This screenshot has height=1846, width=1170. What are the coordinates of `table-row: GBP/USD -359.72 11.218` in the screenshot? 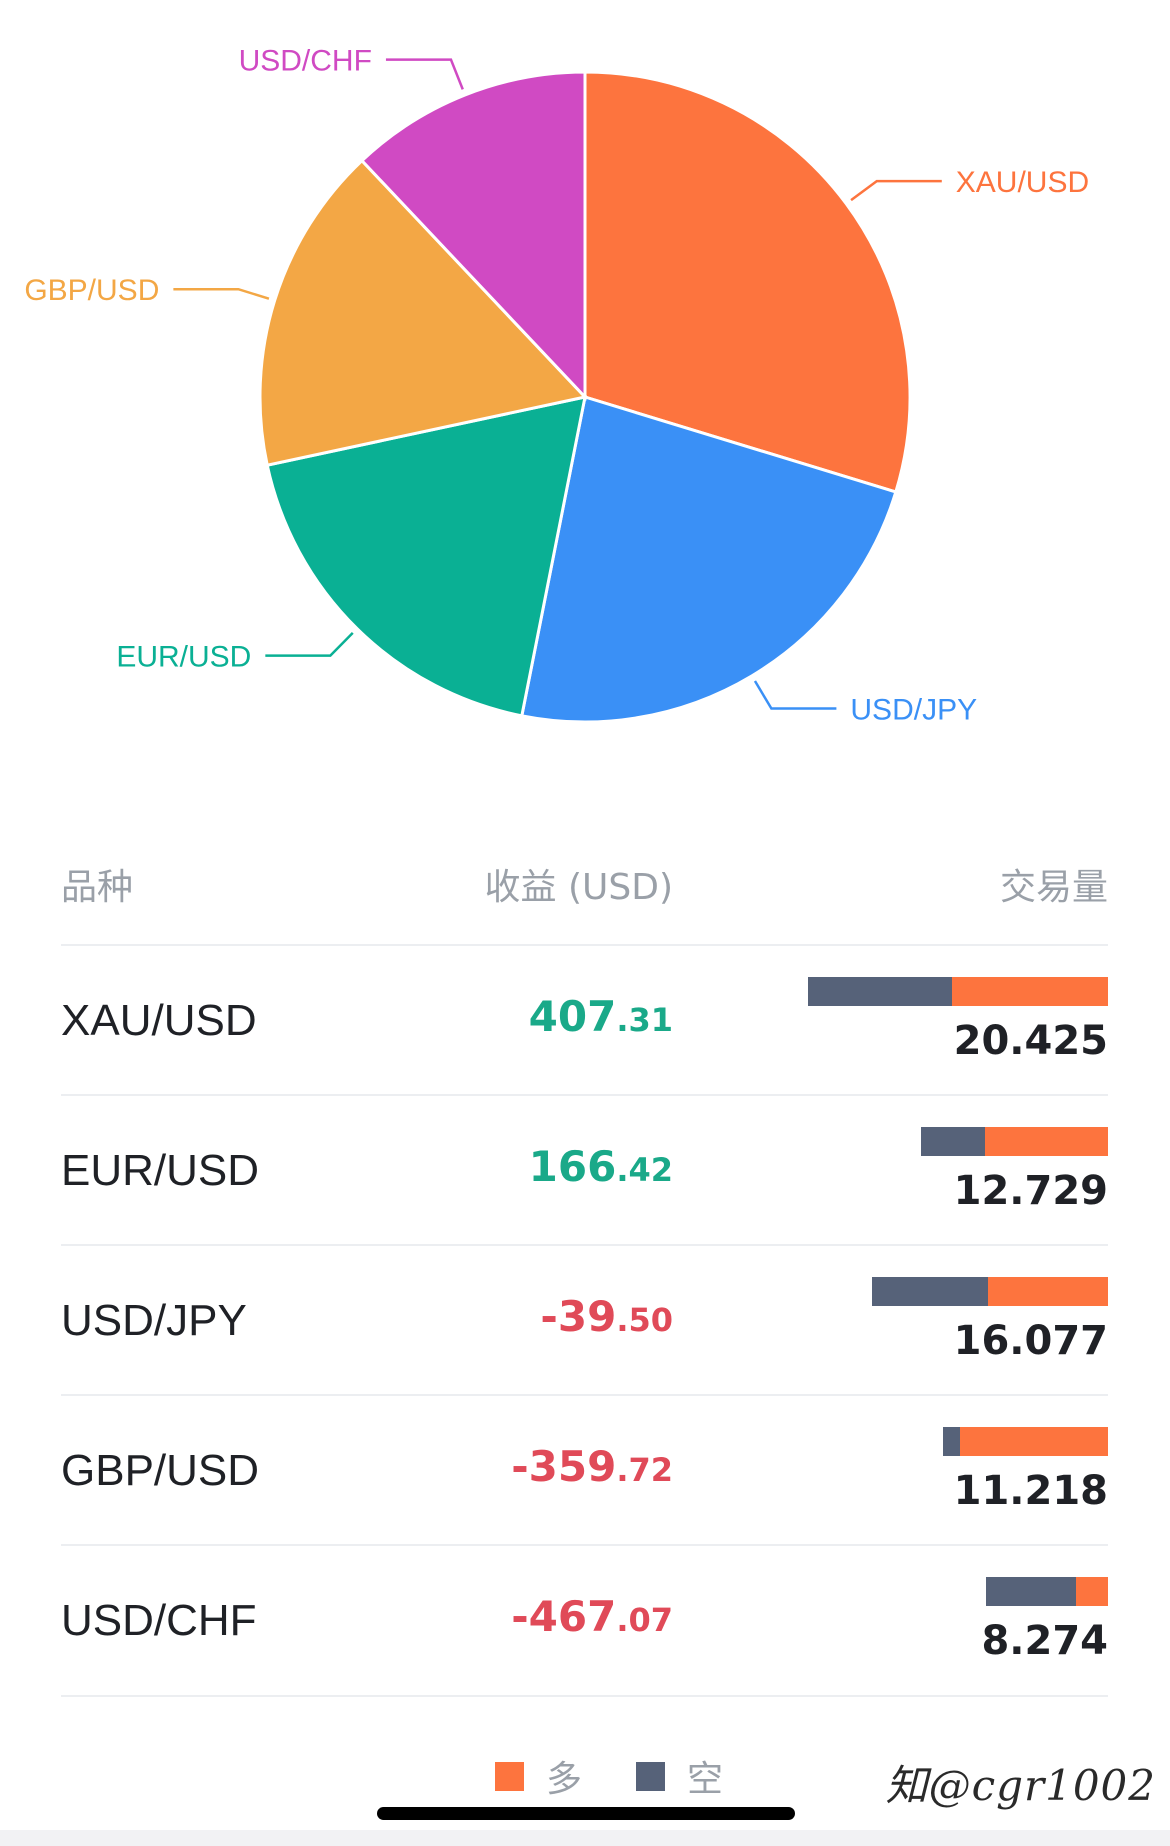 It's located at (584, 1470).